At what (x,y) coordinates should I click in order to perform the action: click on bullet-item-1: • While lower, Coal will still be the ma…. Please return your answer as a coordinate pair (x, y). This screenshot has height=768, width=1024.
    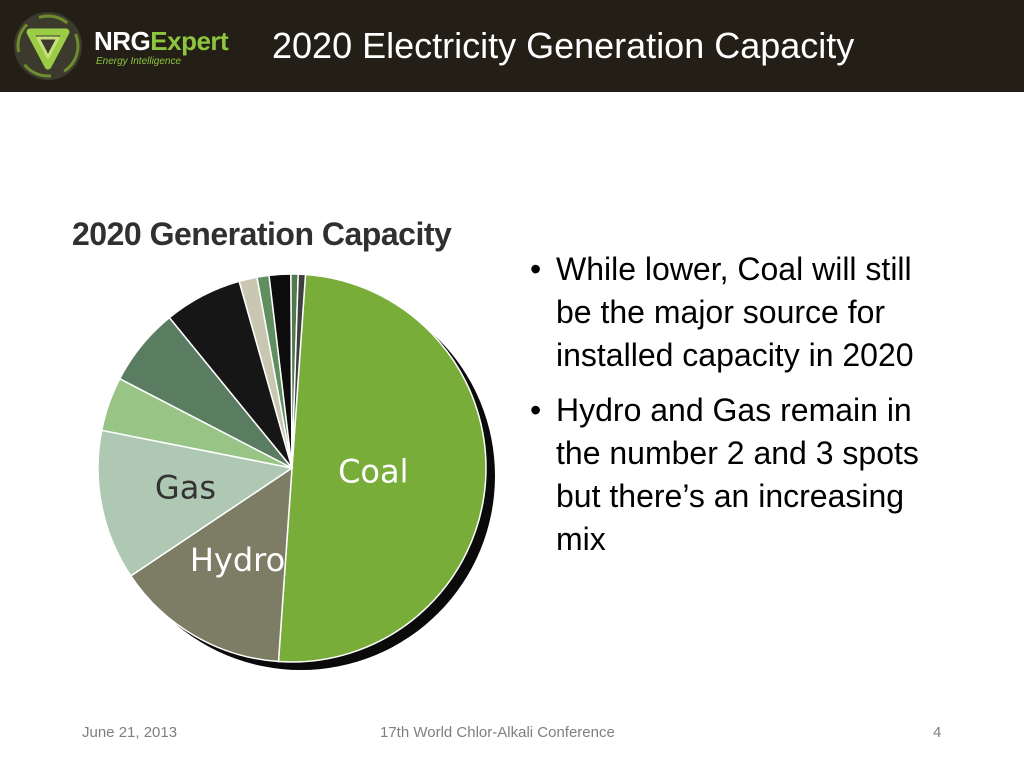
    Looking at the image, I should click on (740, 312).